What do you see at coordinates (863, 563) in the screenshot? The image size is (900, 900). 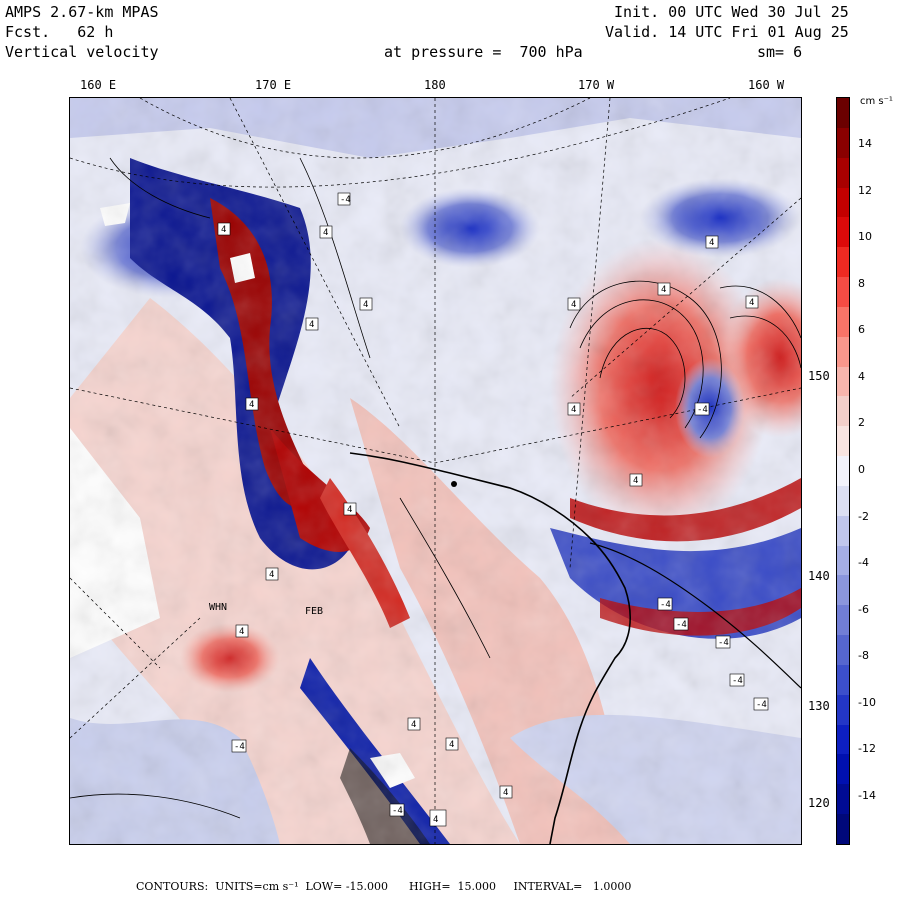 I see `colorbar-tick-label: -4` at bounding box center [863, 563].